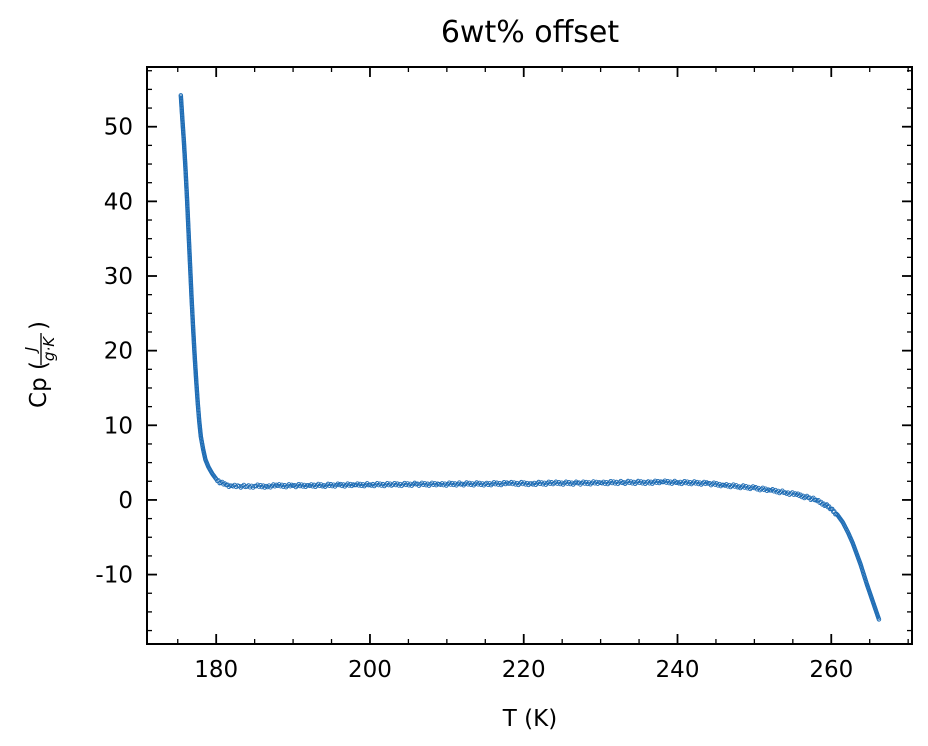 The image size is (928, 746). I want to click on x-tick-label: 200, so click(370, 670).